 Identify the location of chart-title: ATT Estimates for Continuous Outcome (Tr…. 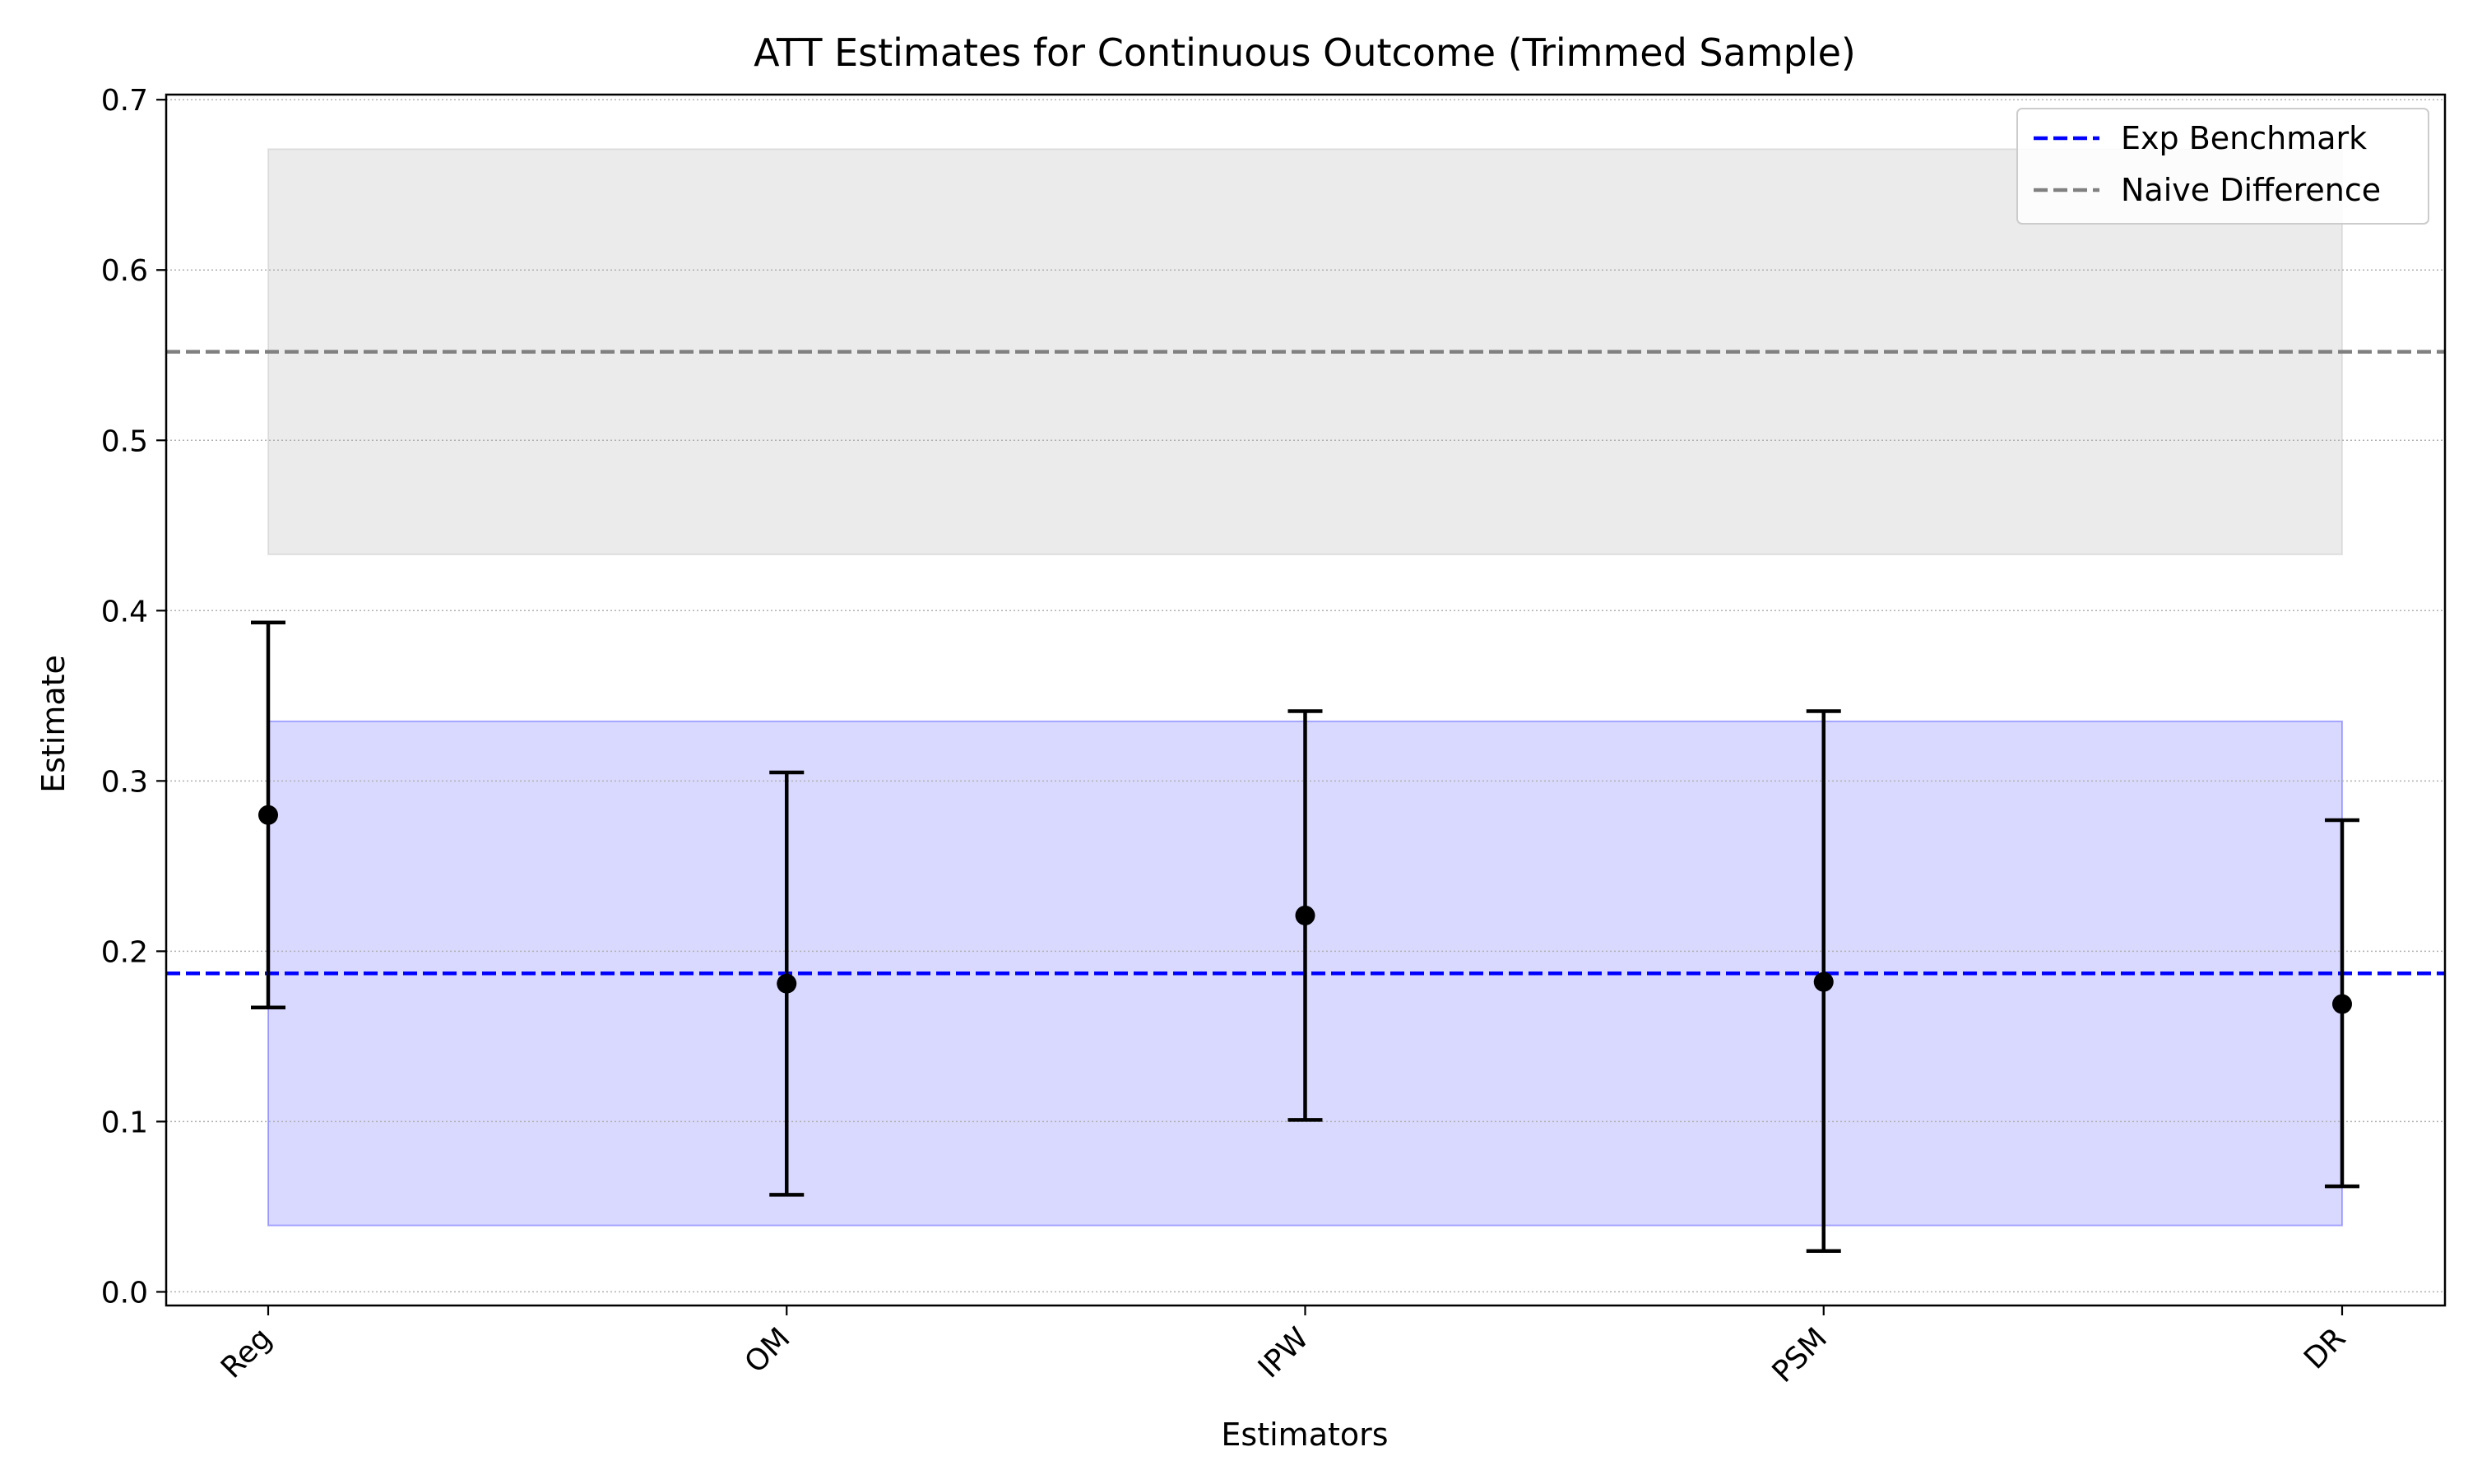
(1305, 52).